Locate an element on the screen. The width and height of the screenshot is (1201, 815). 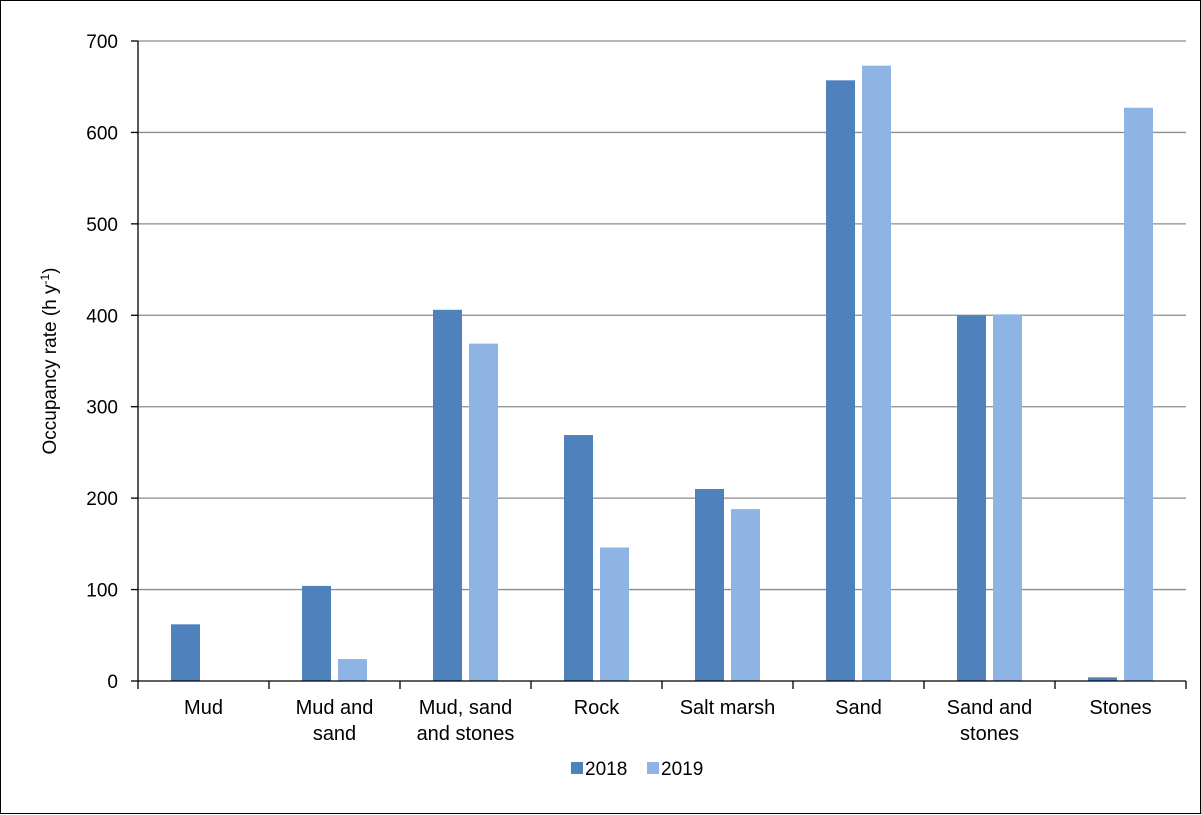
x-category-label: Rock is located at coordinates (597, 708).